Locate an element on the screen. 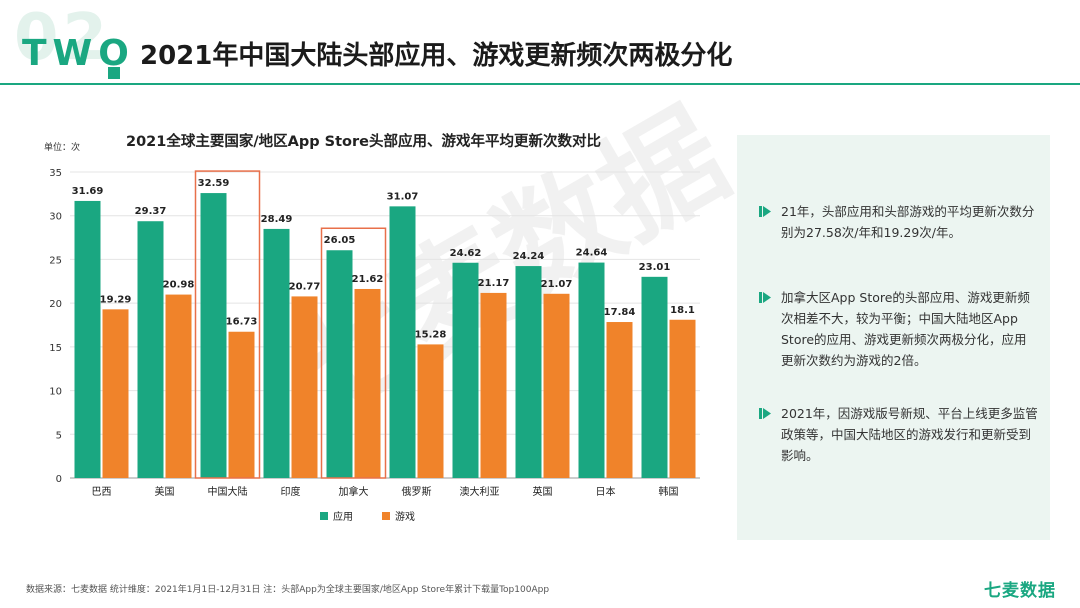  data-label: 16.73 is located at coordinates (242, 322).